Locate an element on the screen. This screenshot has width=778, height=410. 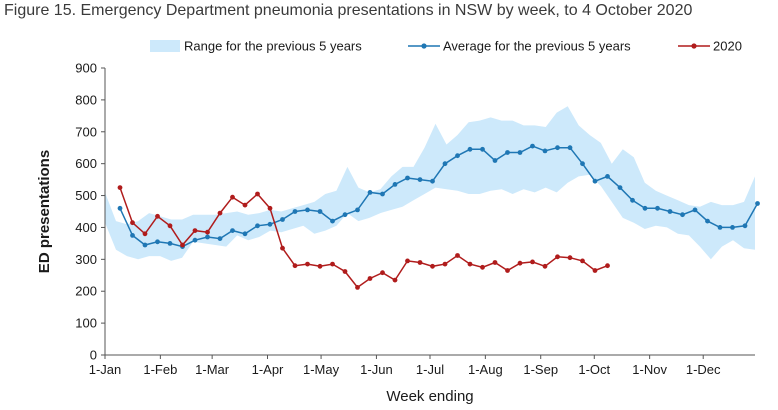
x-tick-label: 1-Jun is located at coordinates (376, 369).